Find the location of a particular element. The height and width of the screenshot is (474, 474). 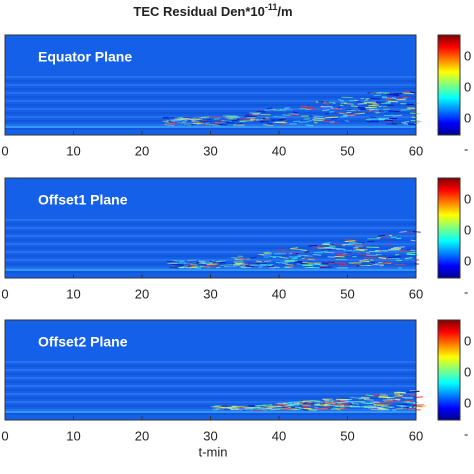

title-suffix: /m is located at coordinates (284, 11).